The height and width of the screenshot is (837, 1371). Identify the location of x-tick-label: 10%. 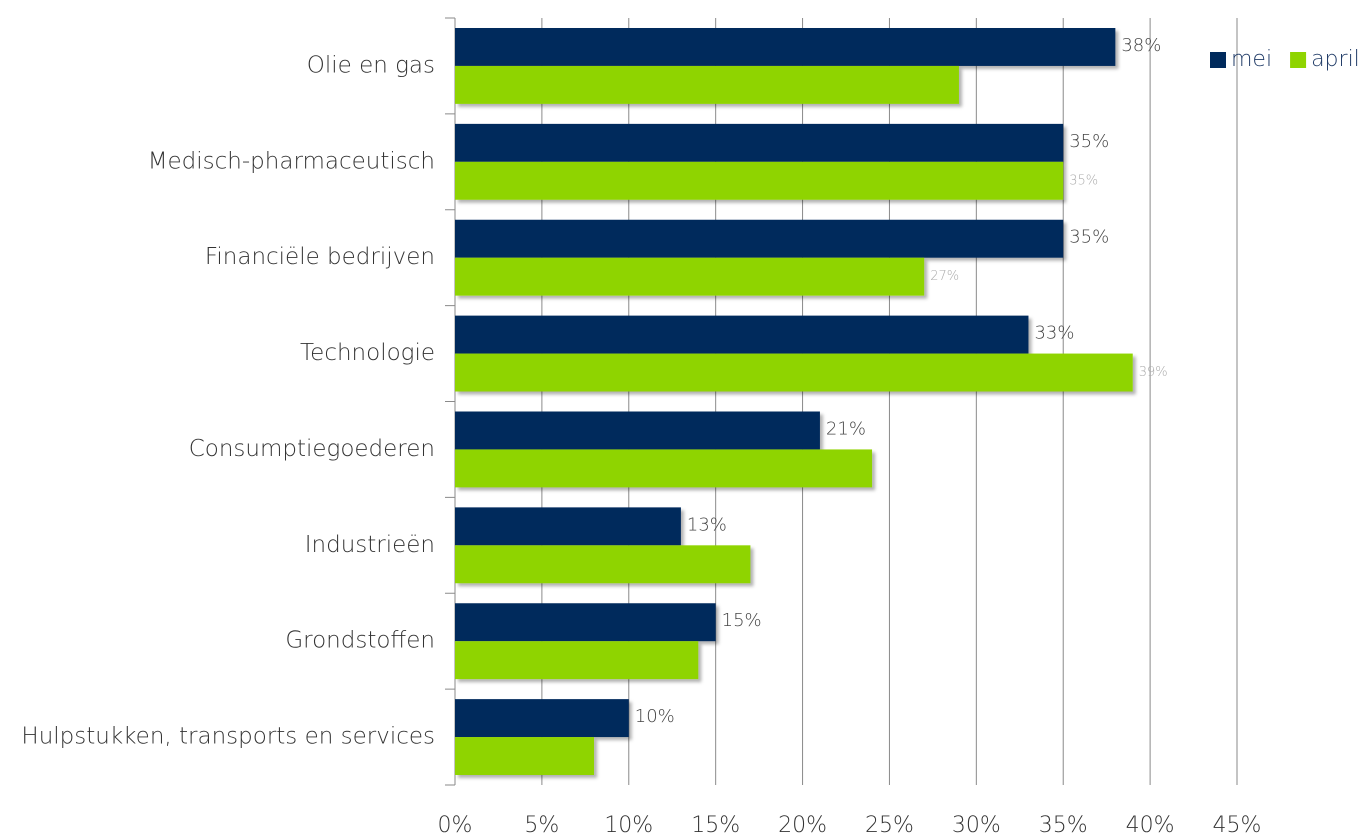
(628, 825).